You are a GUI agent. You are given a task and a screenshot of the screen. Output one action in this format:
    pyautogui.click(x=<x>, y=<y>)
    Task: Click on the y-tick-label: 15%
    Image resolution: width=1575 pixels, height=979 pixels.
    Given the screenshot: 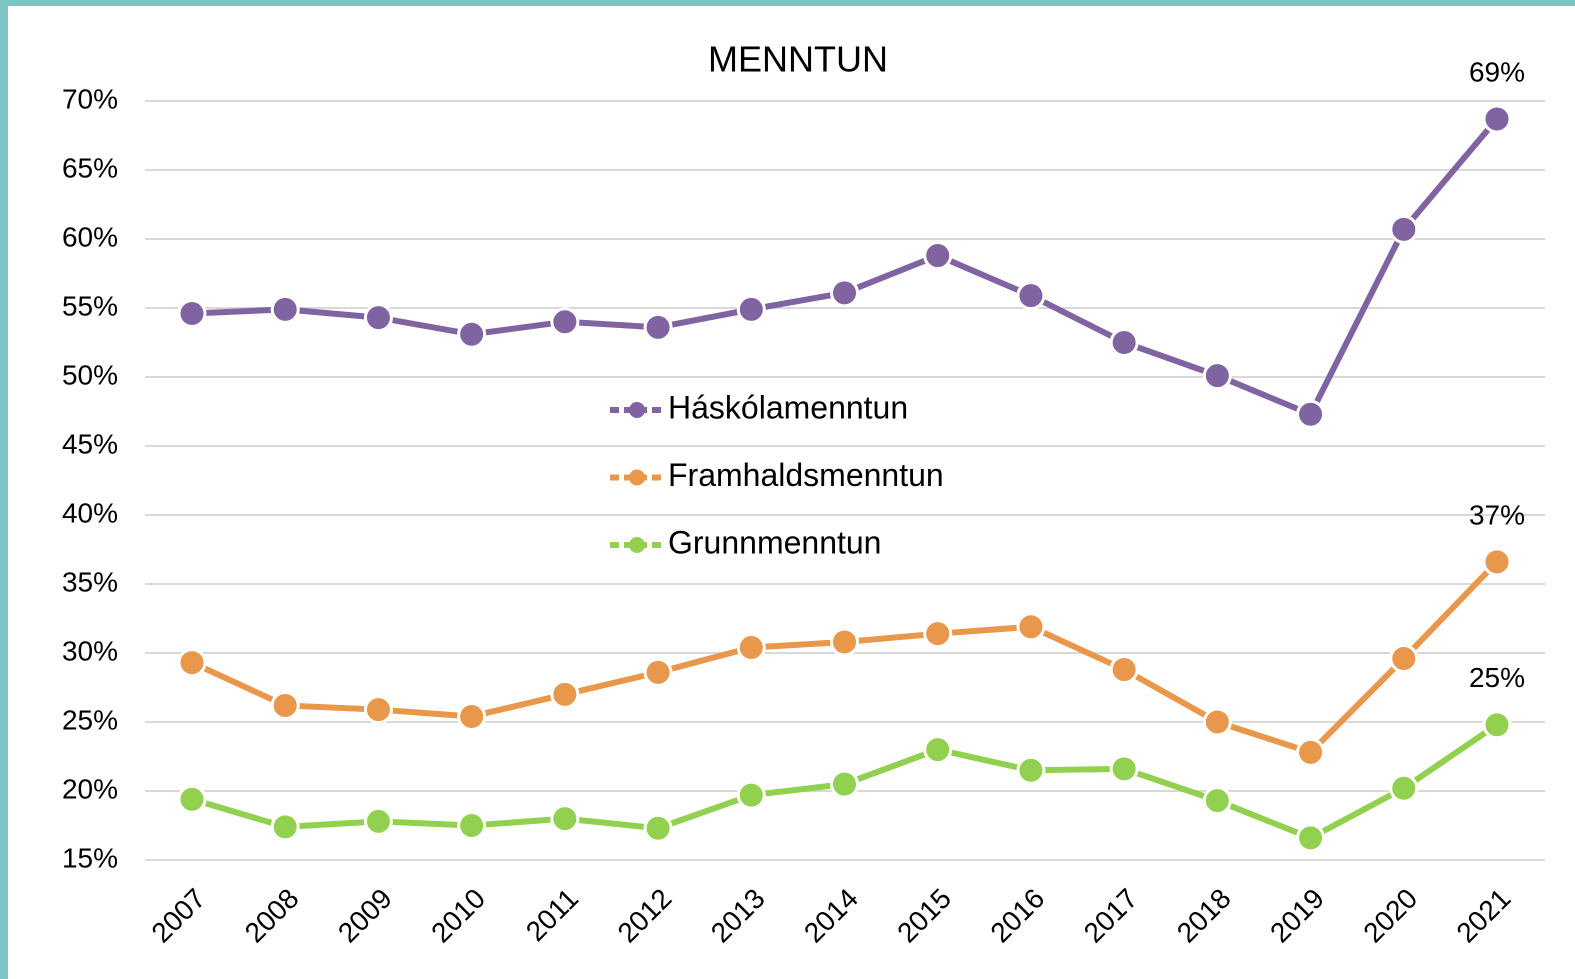 What is the action you would take?
    pyautogui.click(x=90, y=857)
    